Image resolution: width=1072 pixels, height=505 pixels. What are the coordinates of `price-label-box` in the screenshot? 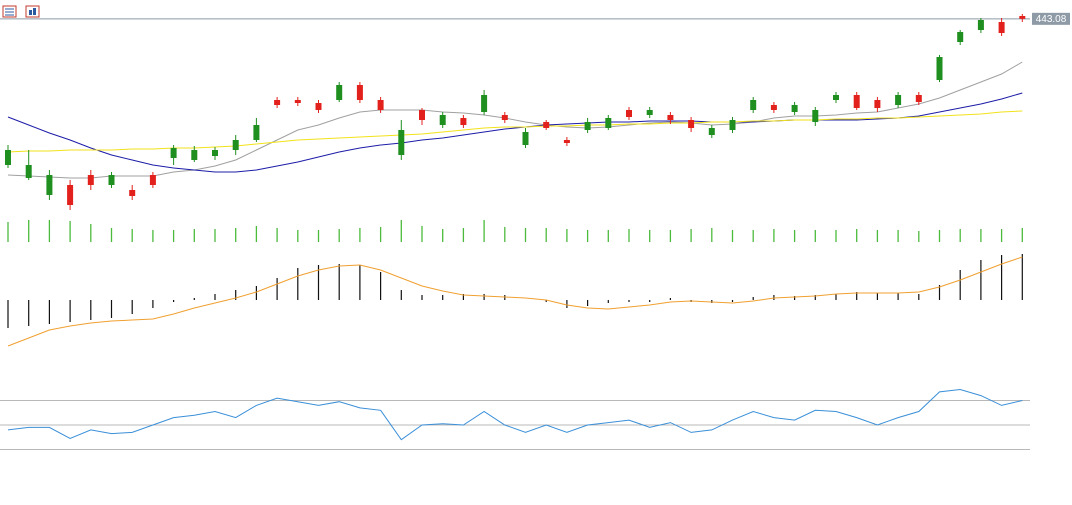 It's located at (1051, 18).